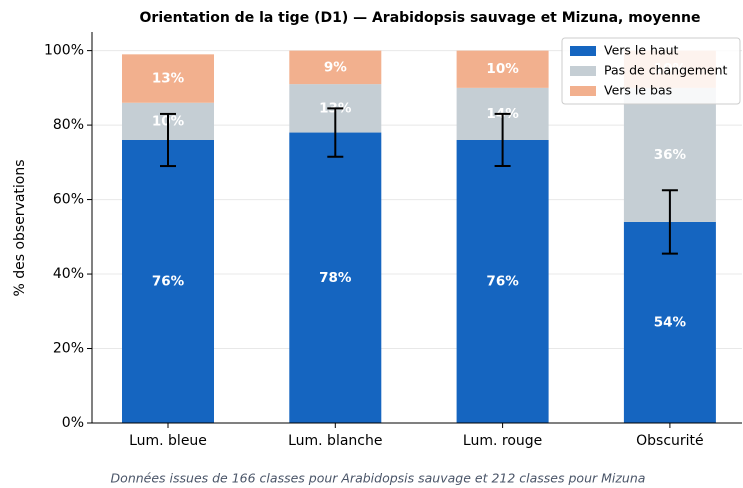 The image size is (743, 488). Describe the element at coordinates (68, 125) in the screenshot. I see `y-tick-label: 80%` at that location.